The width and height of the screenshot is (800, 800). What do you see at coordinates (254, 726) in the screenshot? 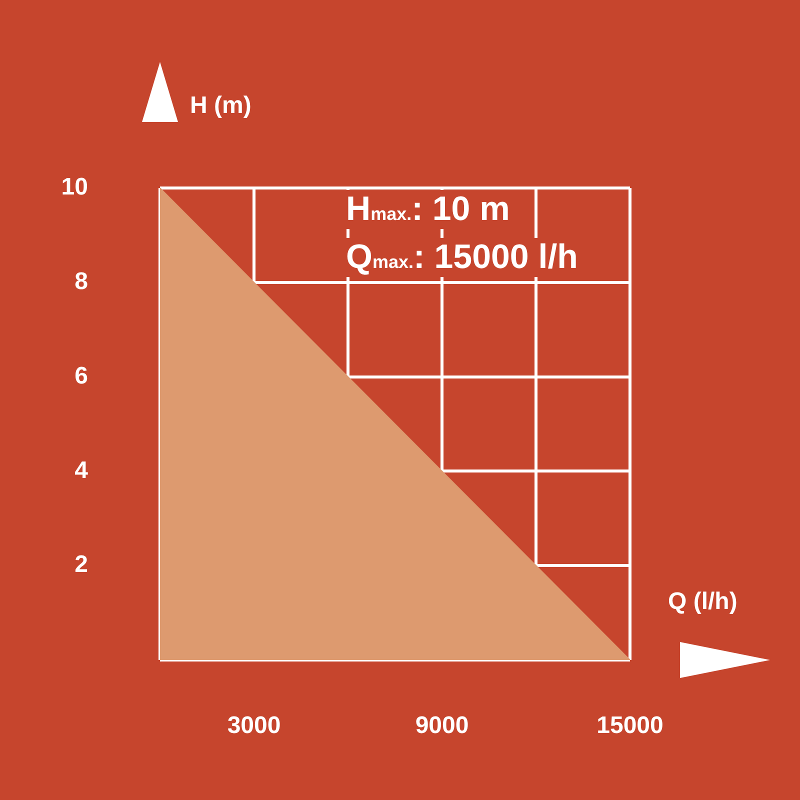
I see `x-tick-label: 3000` at bounding box center [254, 726].